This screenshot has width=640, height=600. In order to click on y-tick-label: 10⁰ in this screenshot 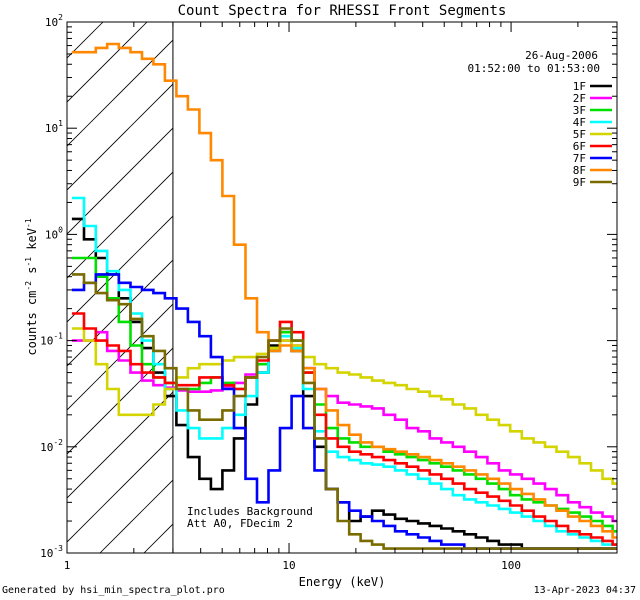, I will do `click(54, 233)`.